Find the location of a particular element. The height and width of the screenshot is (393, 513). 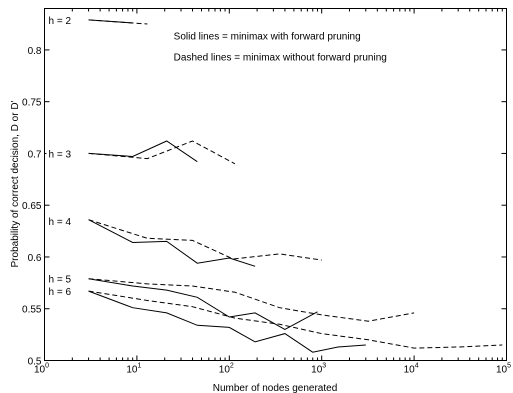

y-tick-label: 0.65 is located at coordinates (32, 206).